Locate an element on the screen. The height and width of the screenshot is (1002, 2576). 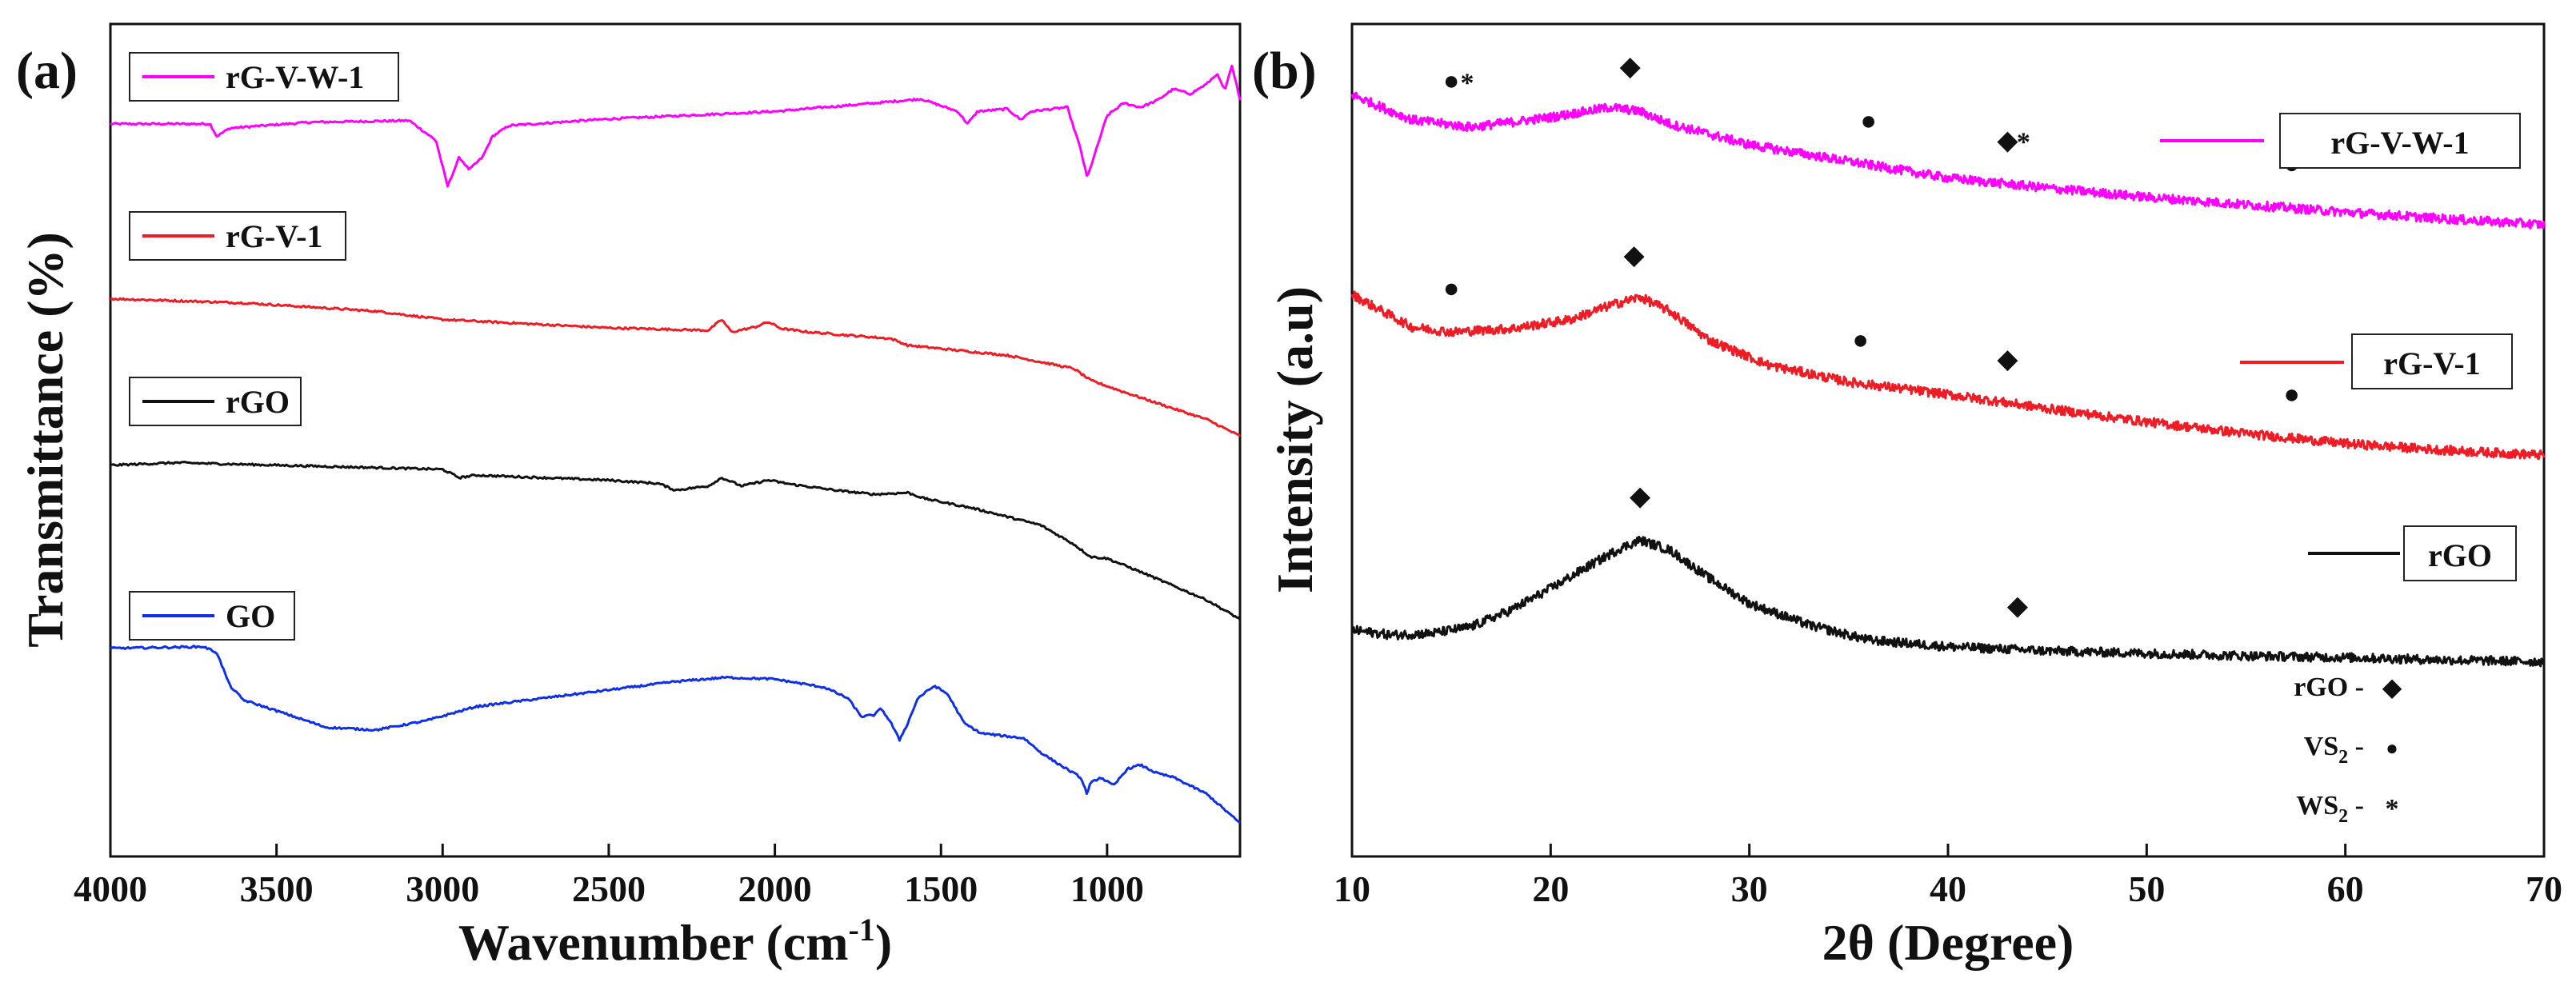
xtick-label-3500: 3500 is located at coordinates (277, 888).